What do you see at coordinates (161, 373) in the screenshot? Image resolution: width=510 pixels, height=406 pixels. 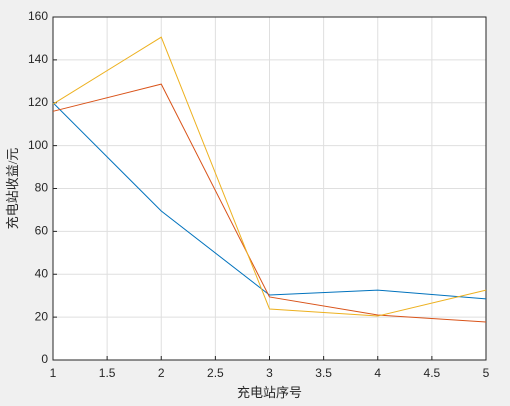 I see `x-tick-label: 2` at bounding box center [161, 373].